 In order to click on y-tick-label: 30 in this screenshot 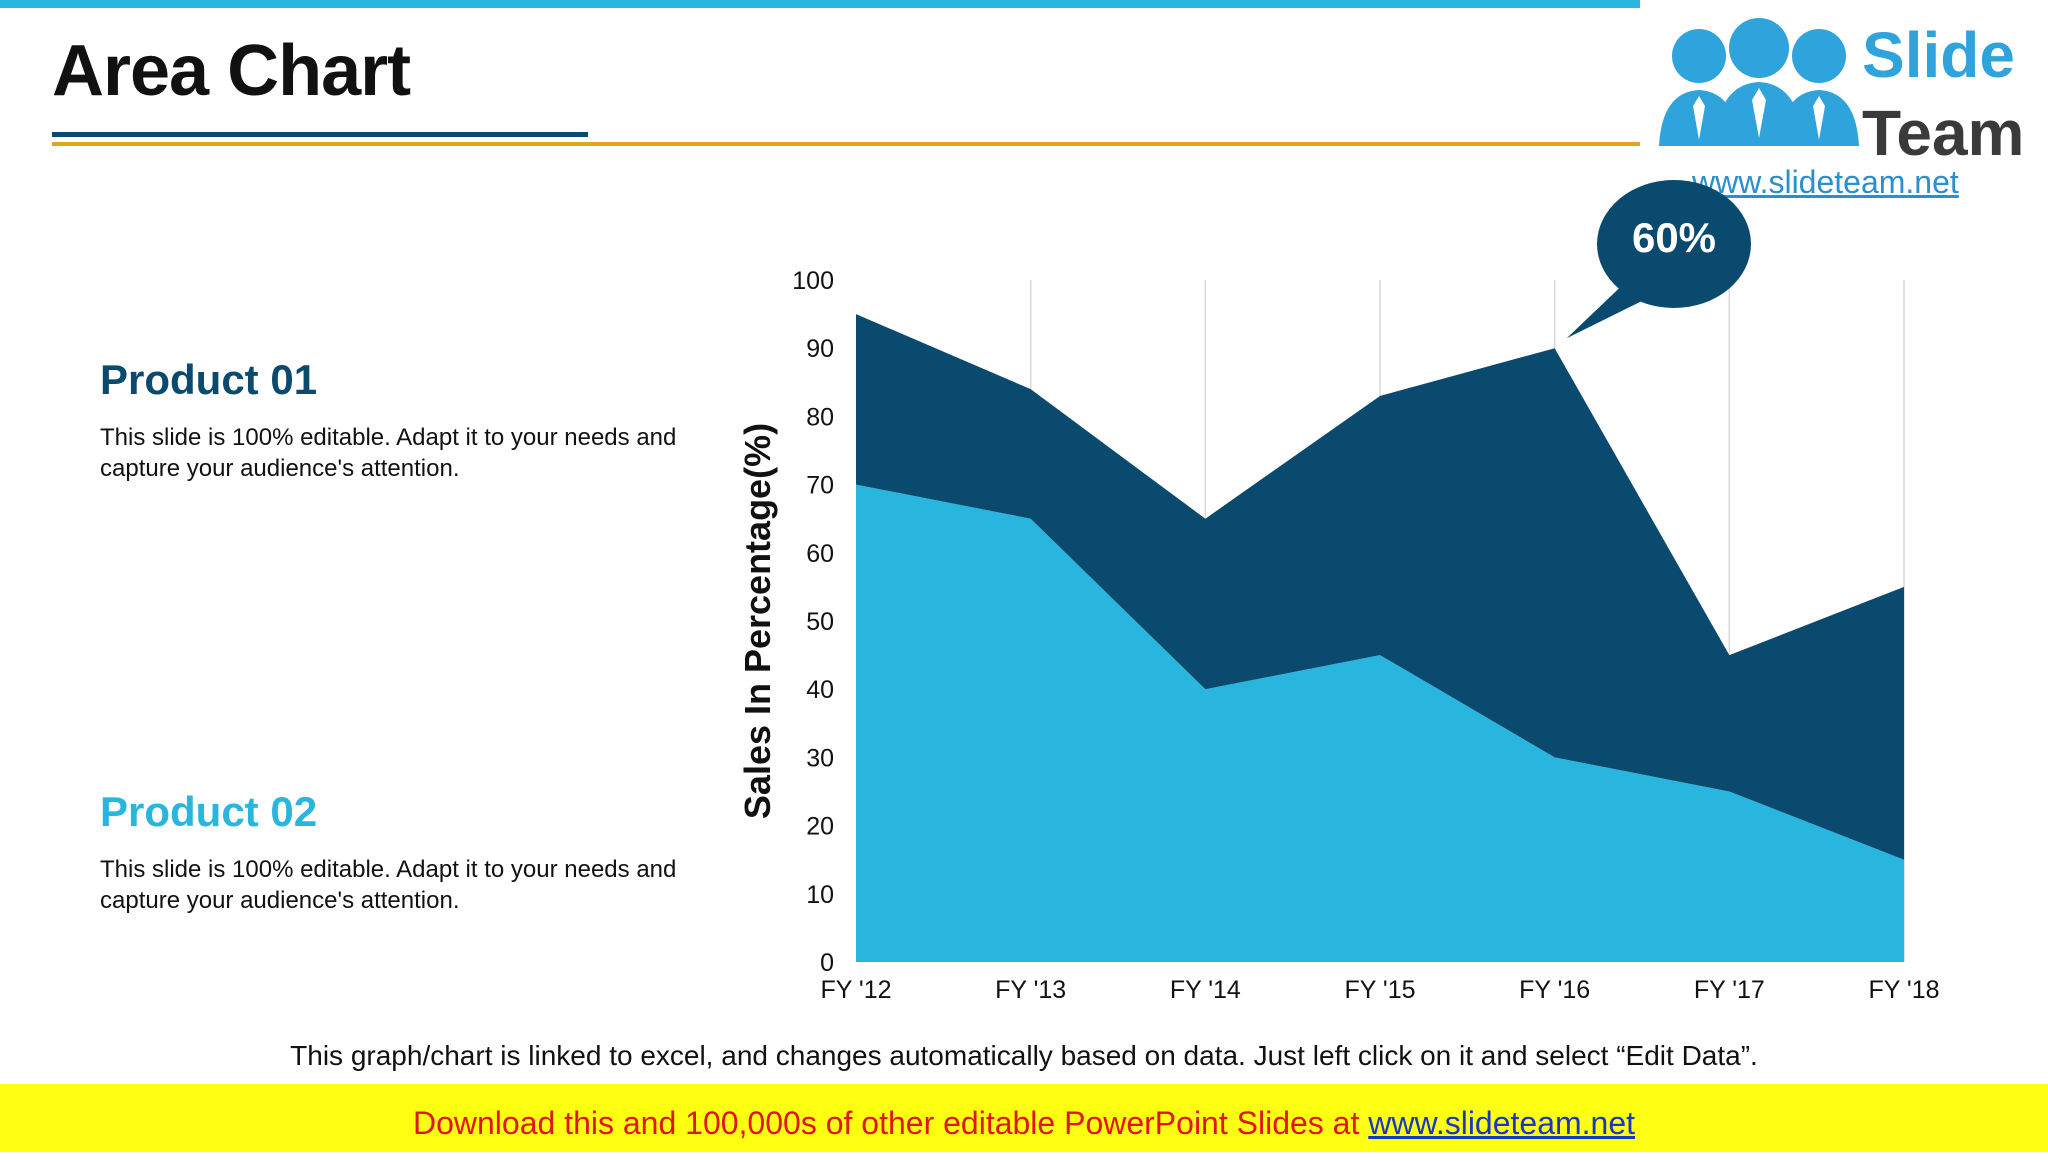, I will do `click(820, 758)`.